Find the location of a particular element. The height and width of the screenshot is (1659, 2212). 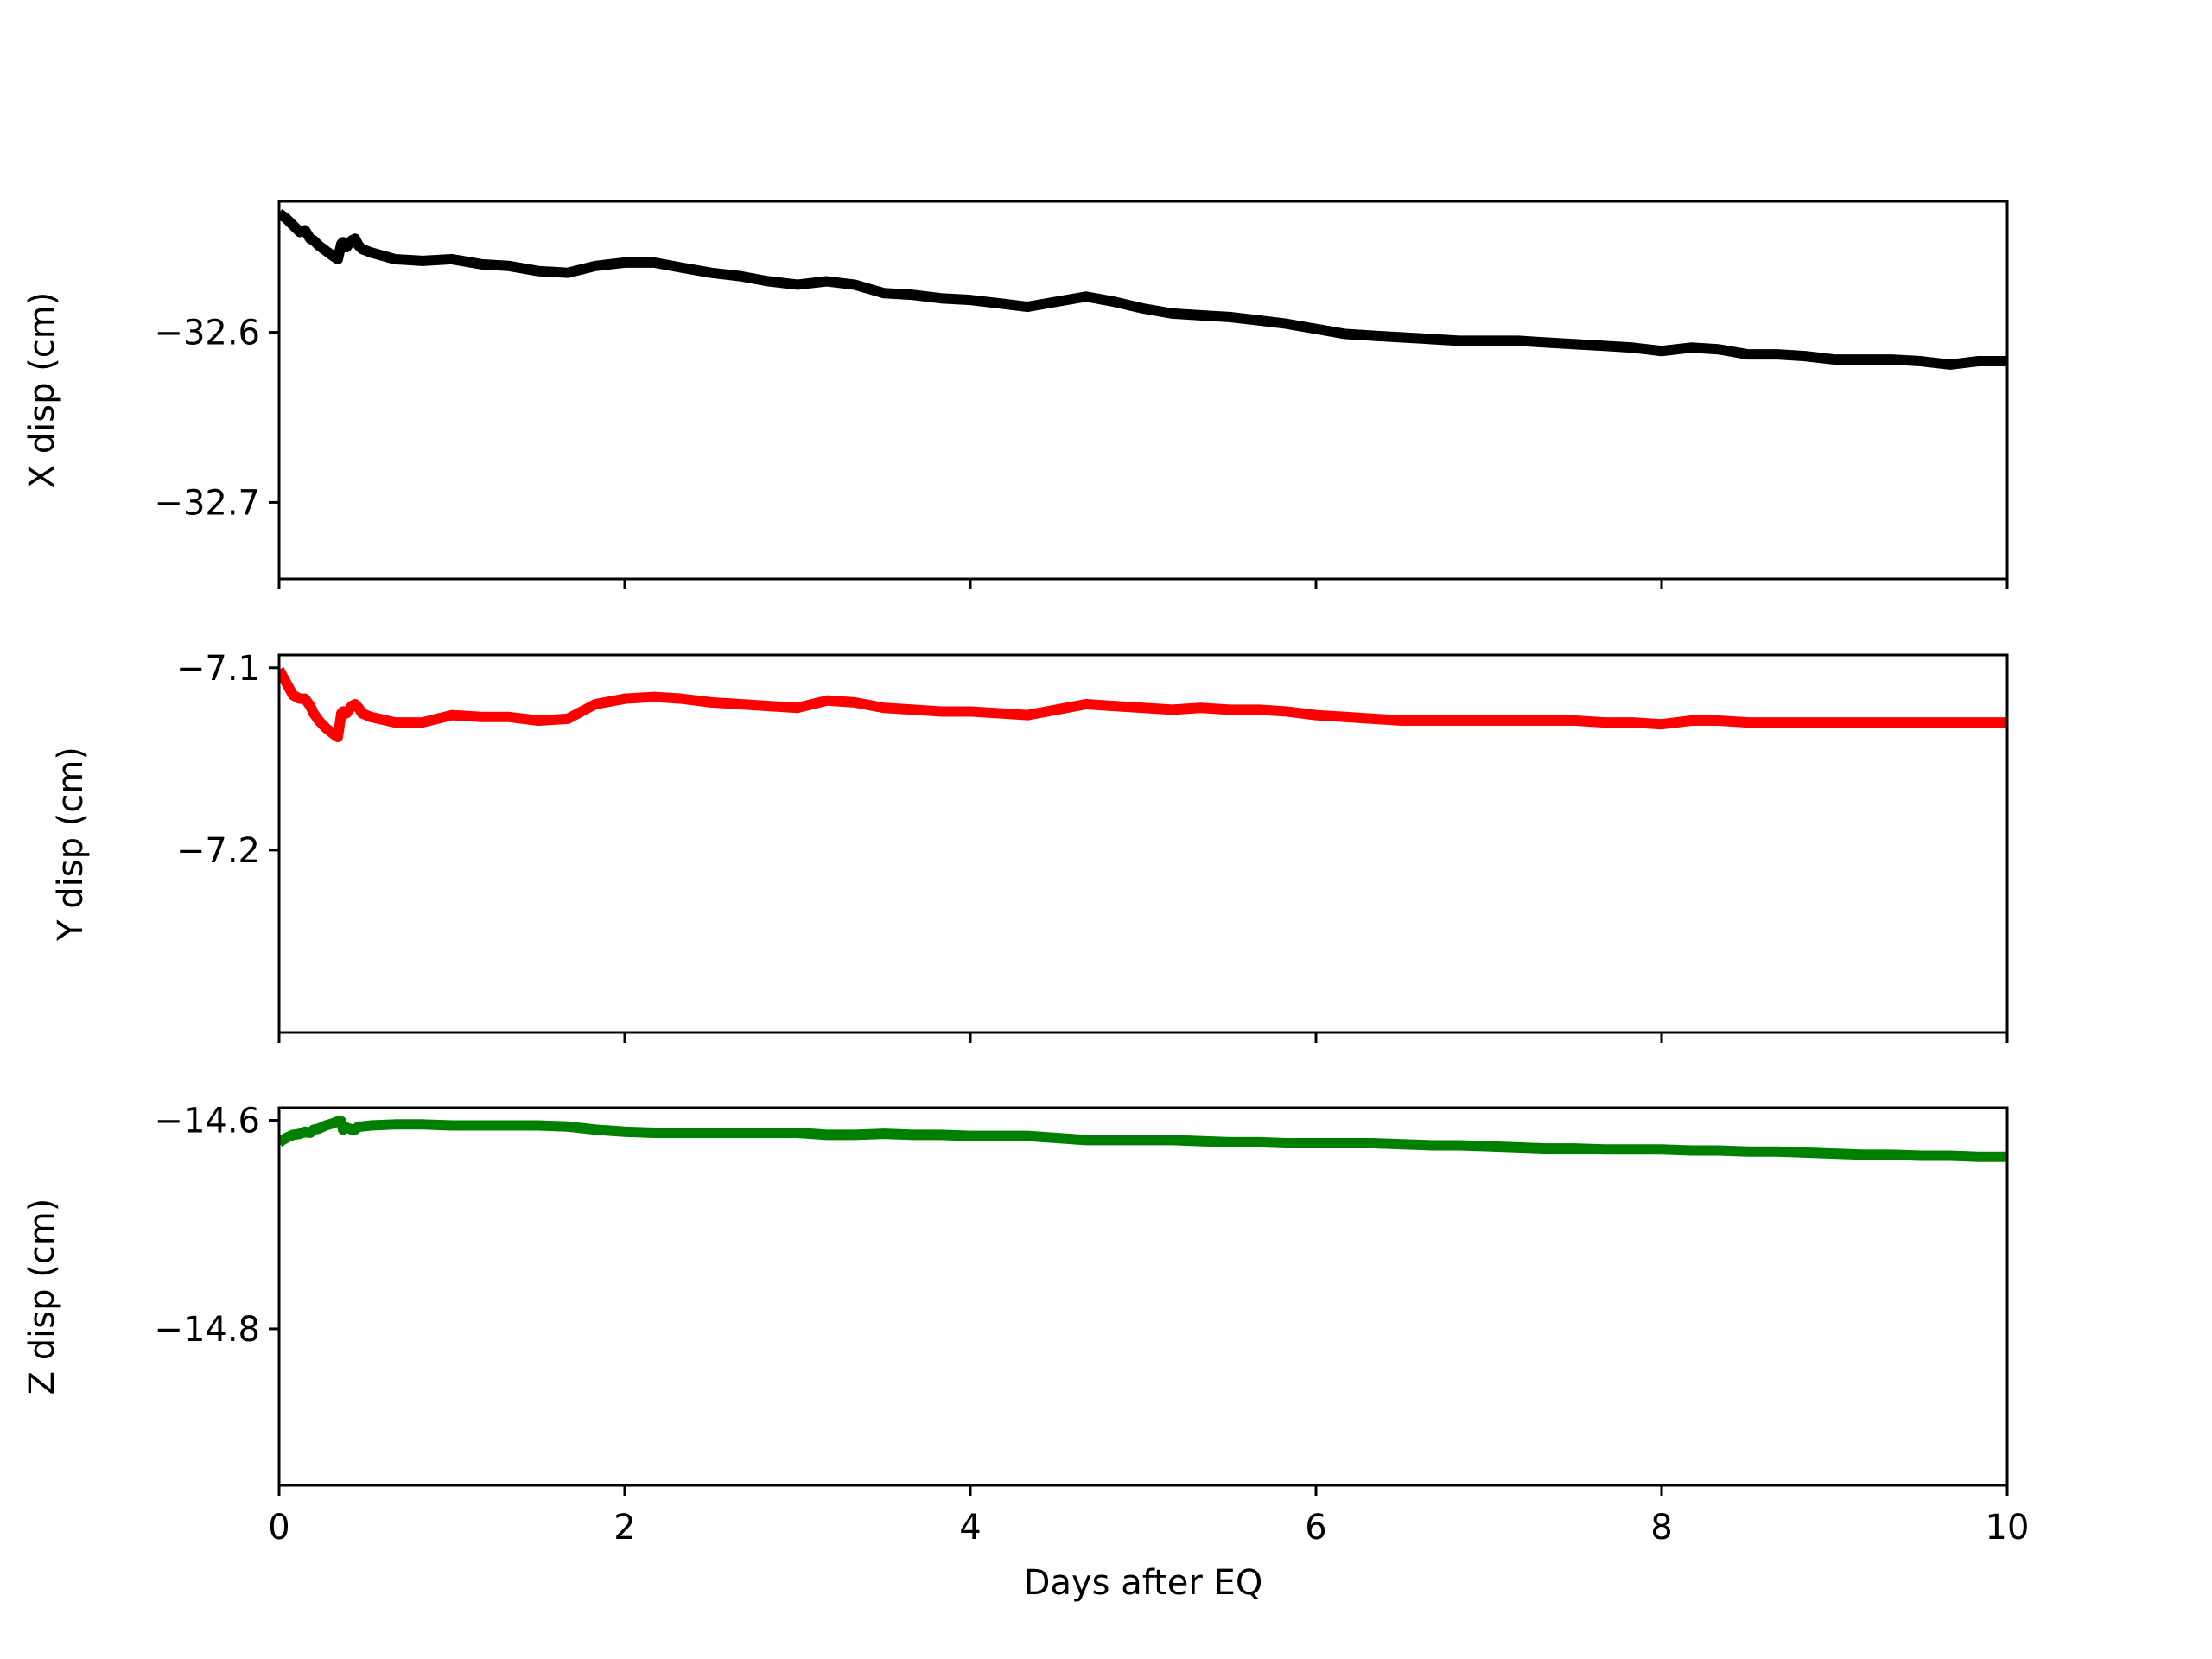

series-line-z is located at coordinates (1143, 1139).